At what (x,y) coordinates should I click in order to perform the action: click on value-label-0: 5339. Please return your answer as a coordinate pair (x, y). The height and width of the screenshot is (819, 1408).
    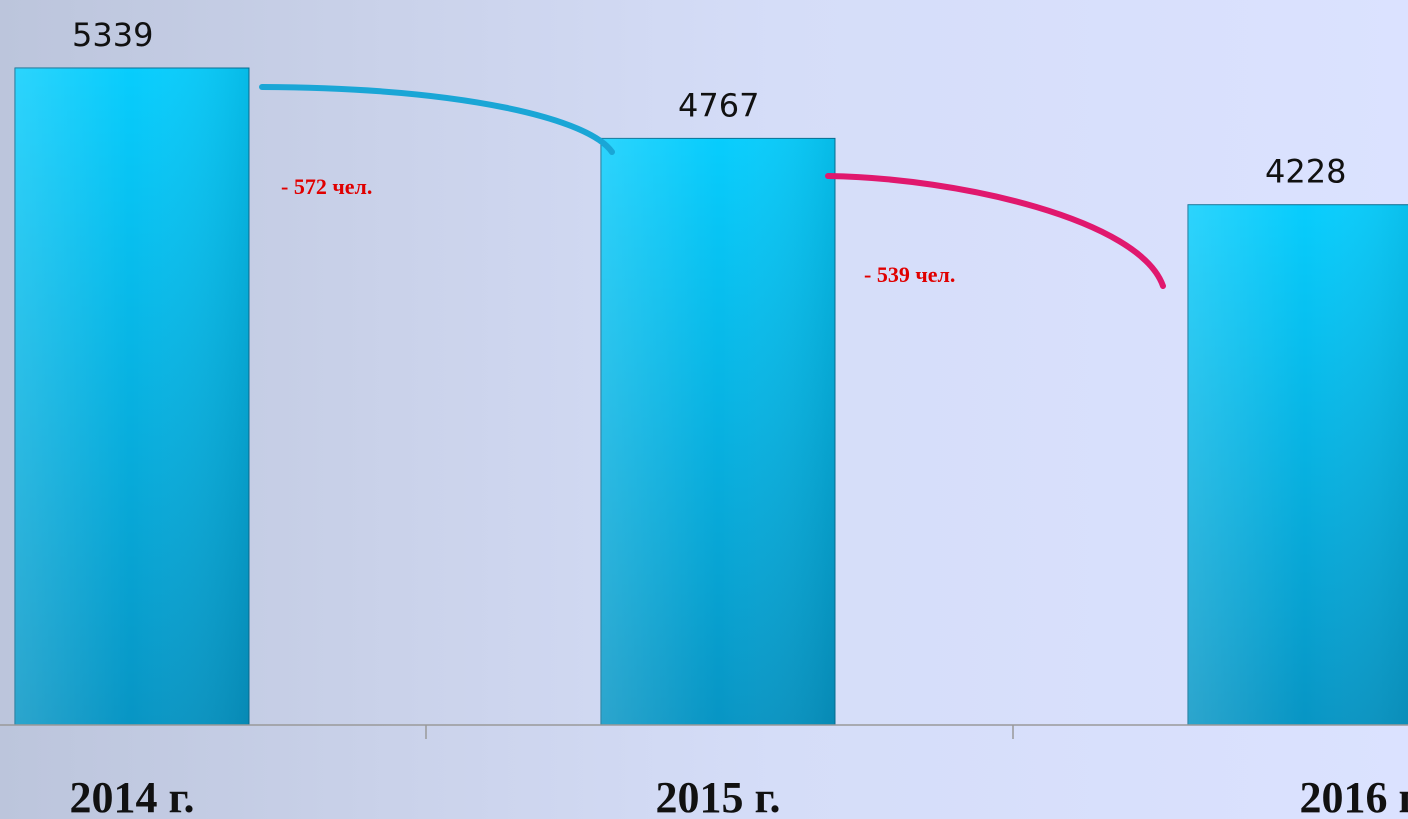
    Looking at the image, I should click on (112, 35).